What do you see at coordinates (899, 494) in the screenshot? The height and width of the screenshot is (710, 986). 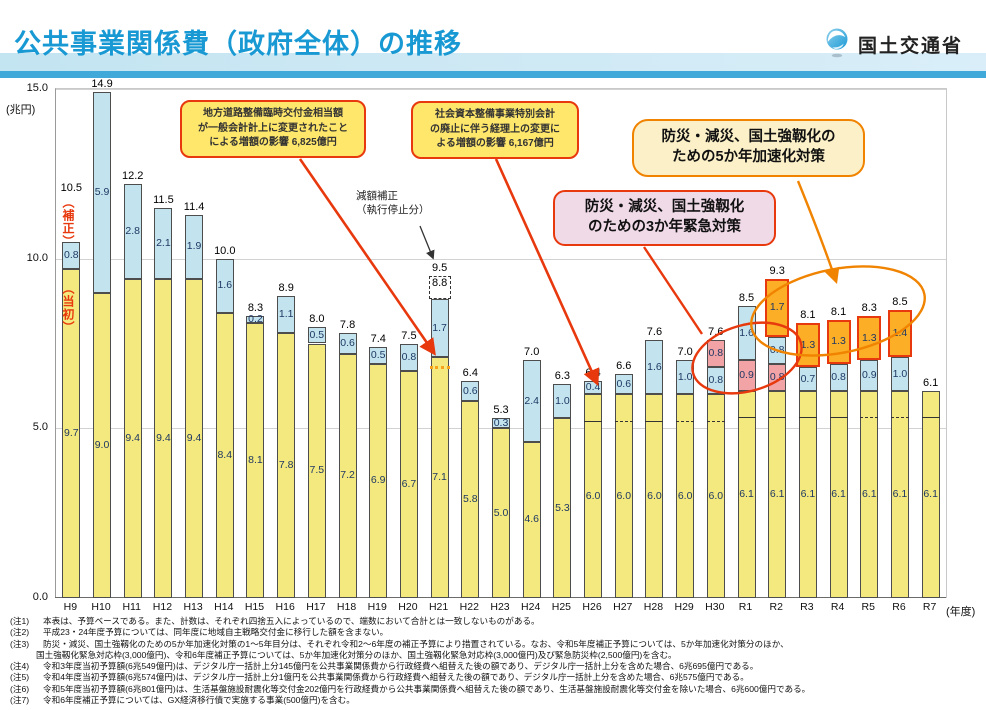 I see `bar-segment-initial-R6` at bounding box center [899, 494].